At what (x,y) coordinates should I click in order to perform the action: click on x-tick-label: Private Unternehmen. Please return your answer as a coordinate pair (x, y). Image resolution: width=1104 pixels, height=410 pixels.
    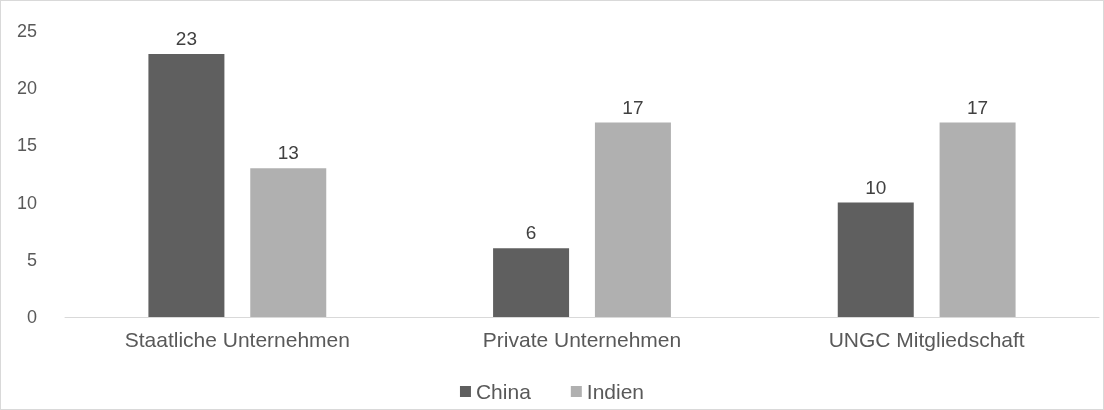
    Looking at the image, I should click on (582, 339).